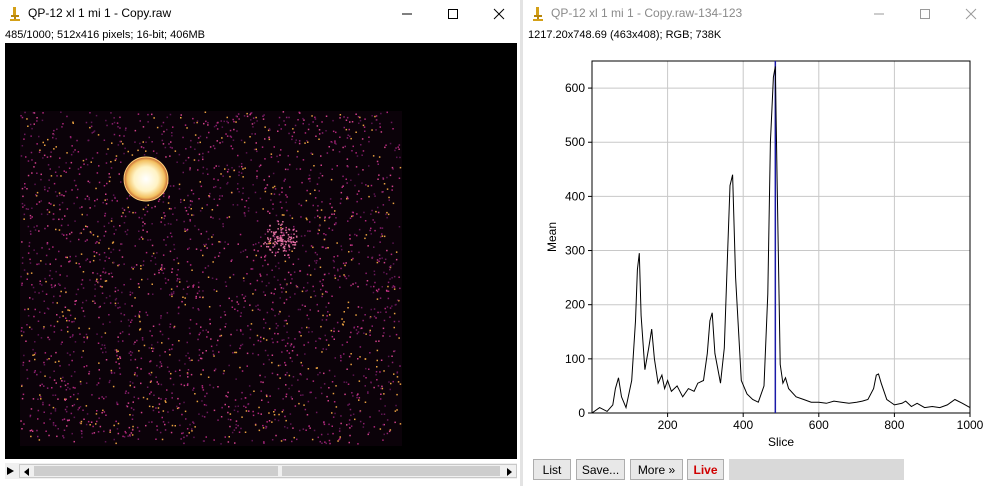 The width and height of the screenshot is (993, 486). I want to click on y-tick-label: 300, so click(575, 251).